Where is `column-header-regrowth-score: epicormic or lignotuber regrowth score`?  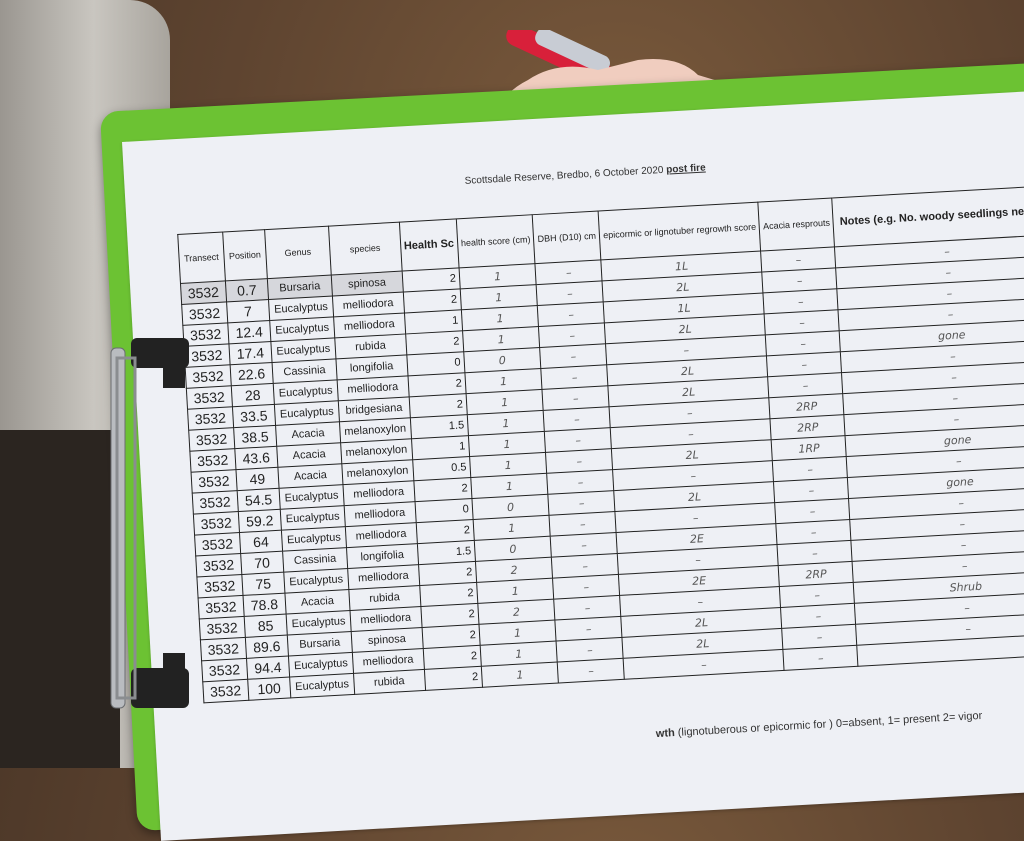 column-header-regrowth-score: epicormic or lignotuber regrowth score is located at coordinates (679, 231).